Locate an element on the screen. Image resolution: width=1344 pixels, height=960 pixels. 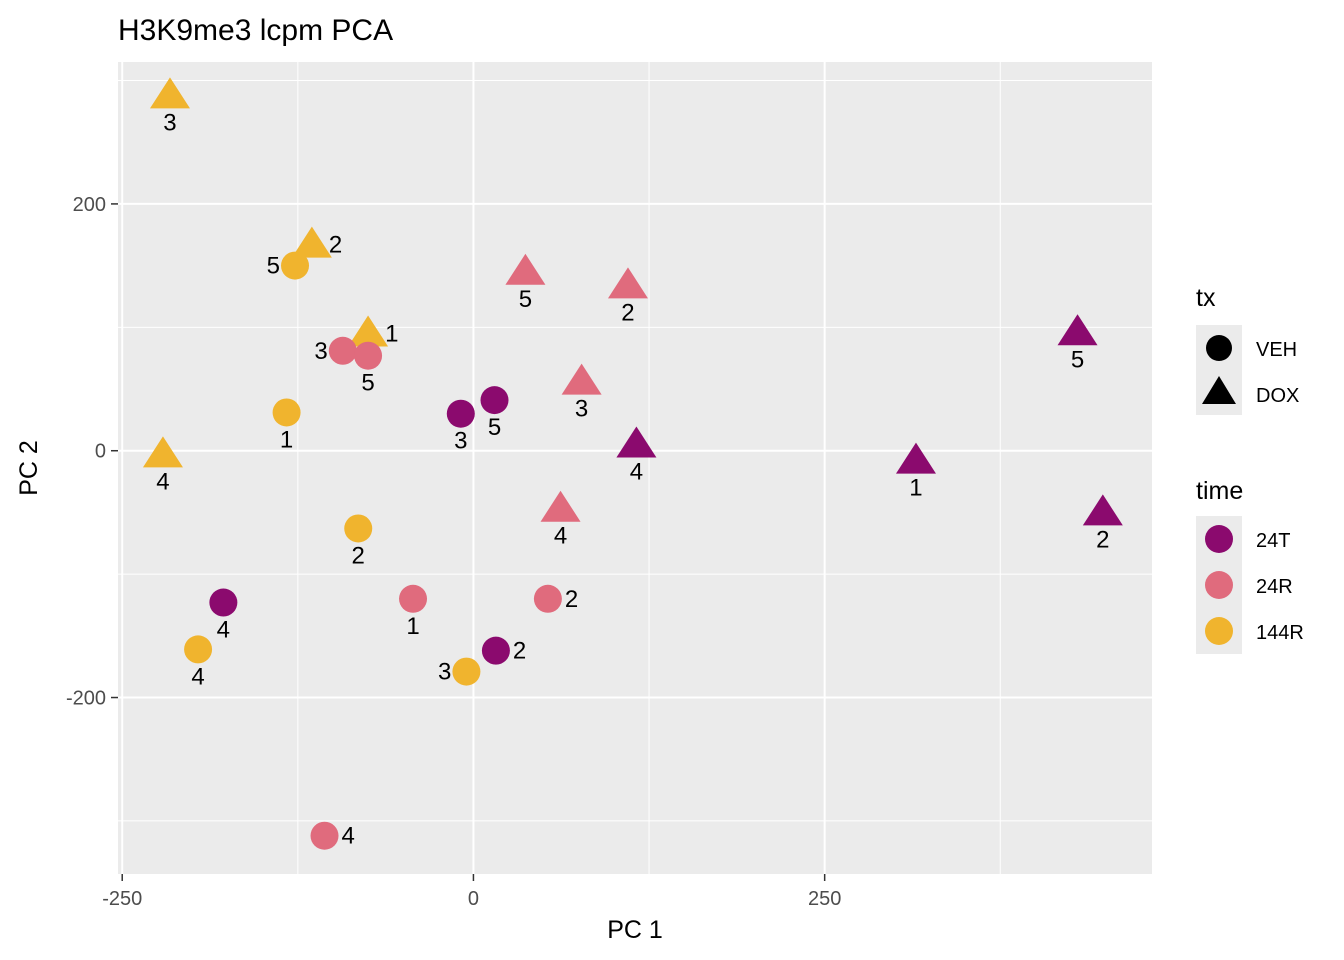
legend-time-item-24r: 24R is located at coordinates (1274, 587).